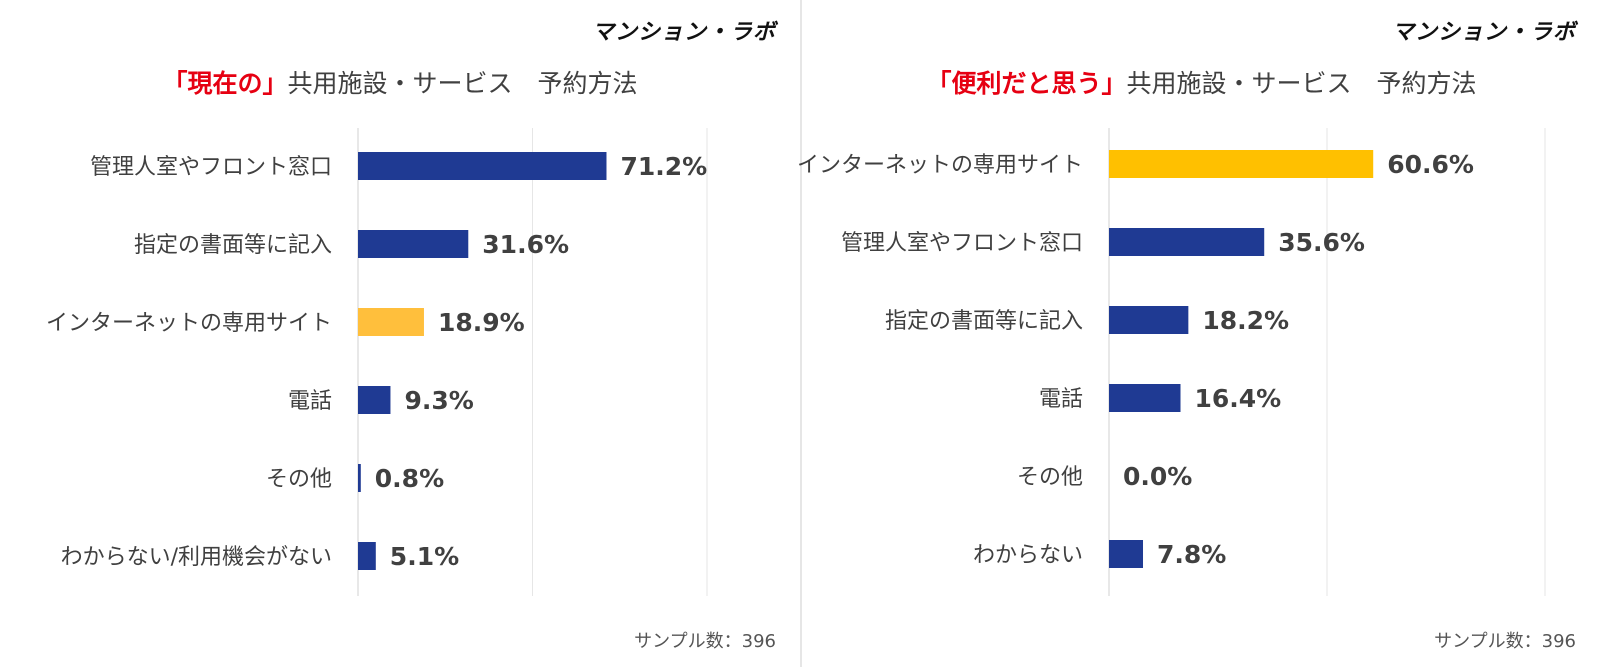  What do you see at coordinates (424, 556) in the screenshot?
I see `data-label: 5.1%` at bounding box center [424, 556].